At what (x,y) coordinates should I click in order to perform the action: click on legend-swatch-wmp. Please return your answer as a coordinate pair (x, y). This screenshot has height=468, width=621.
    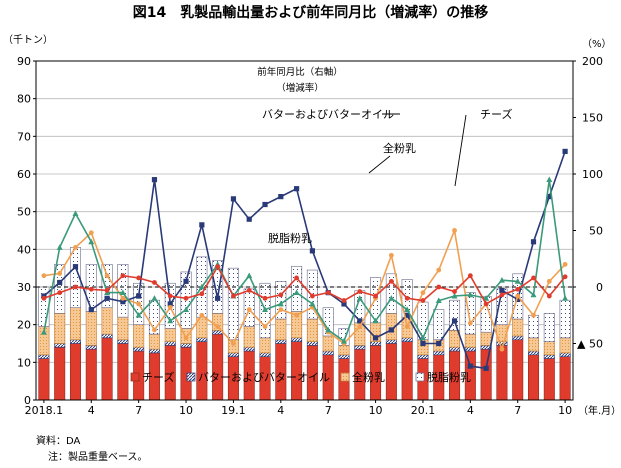
    Looking at the image, I should click on (345, 377).